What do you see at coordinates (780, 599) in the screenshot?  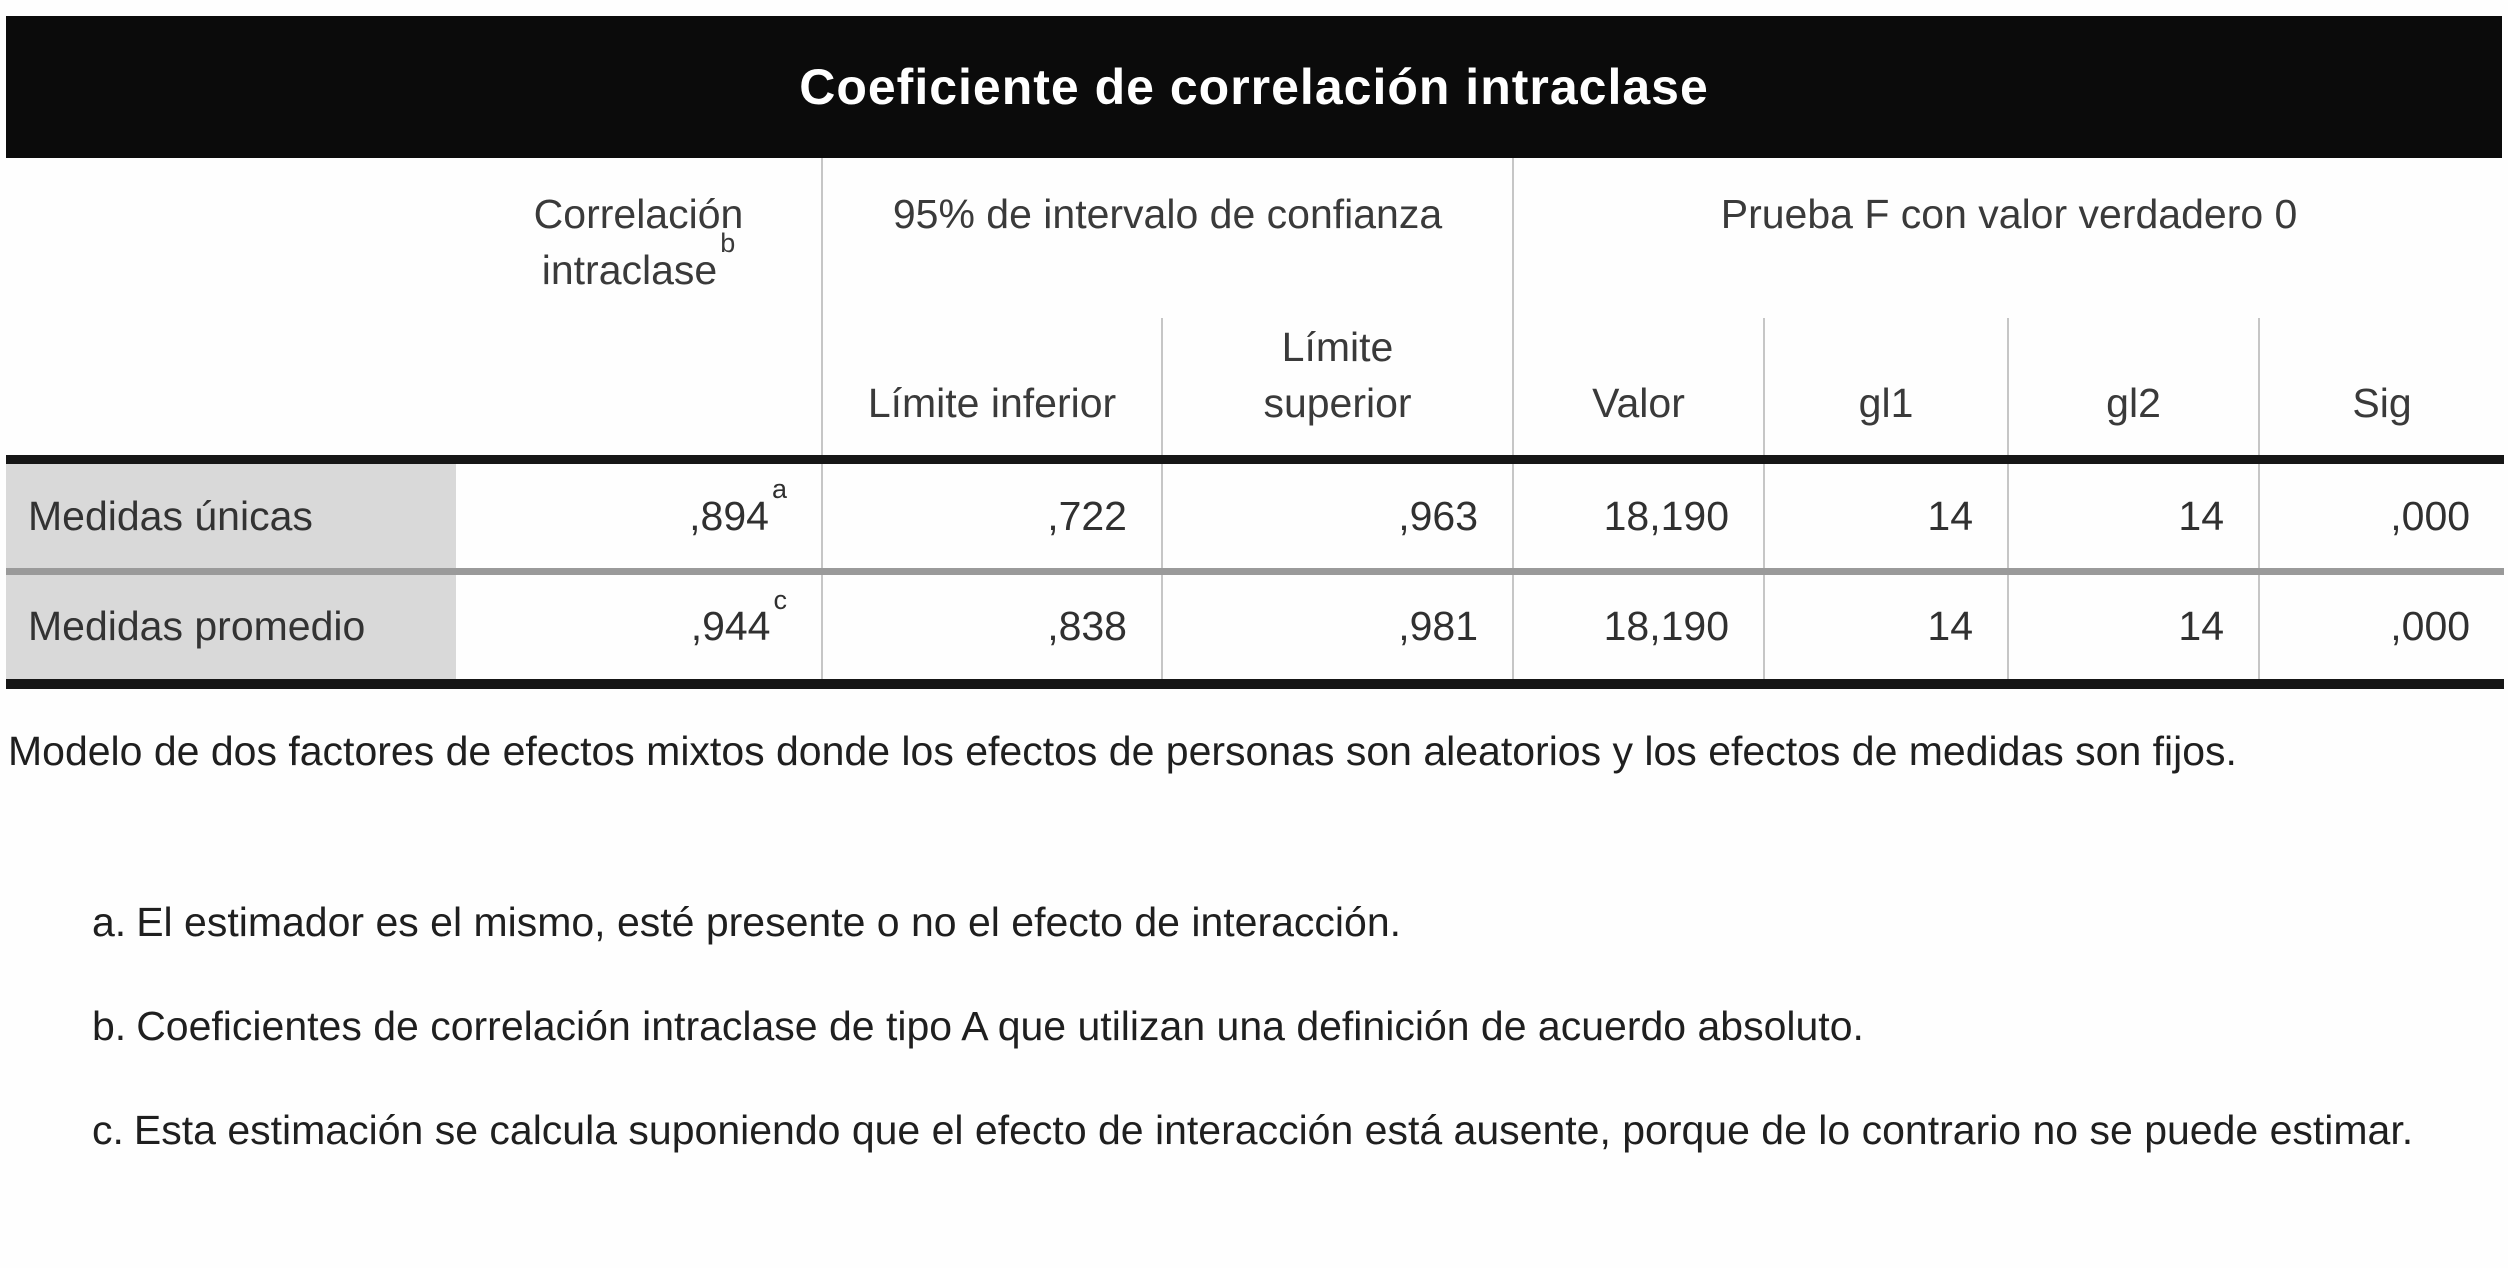 I see `footnote-c-marker: c` at bounding box center [780, 599].